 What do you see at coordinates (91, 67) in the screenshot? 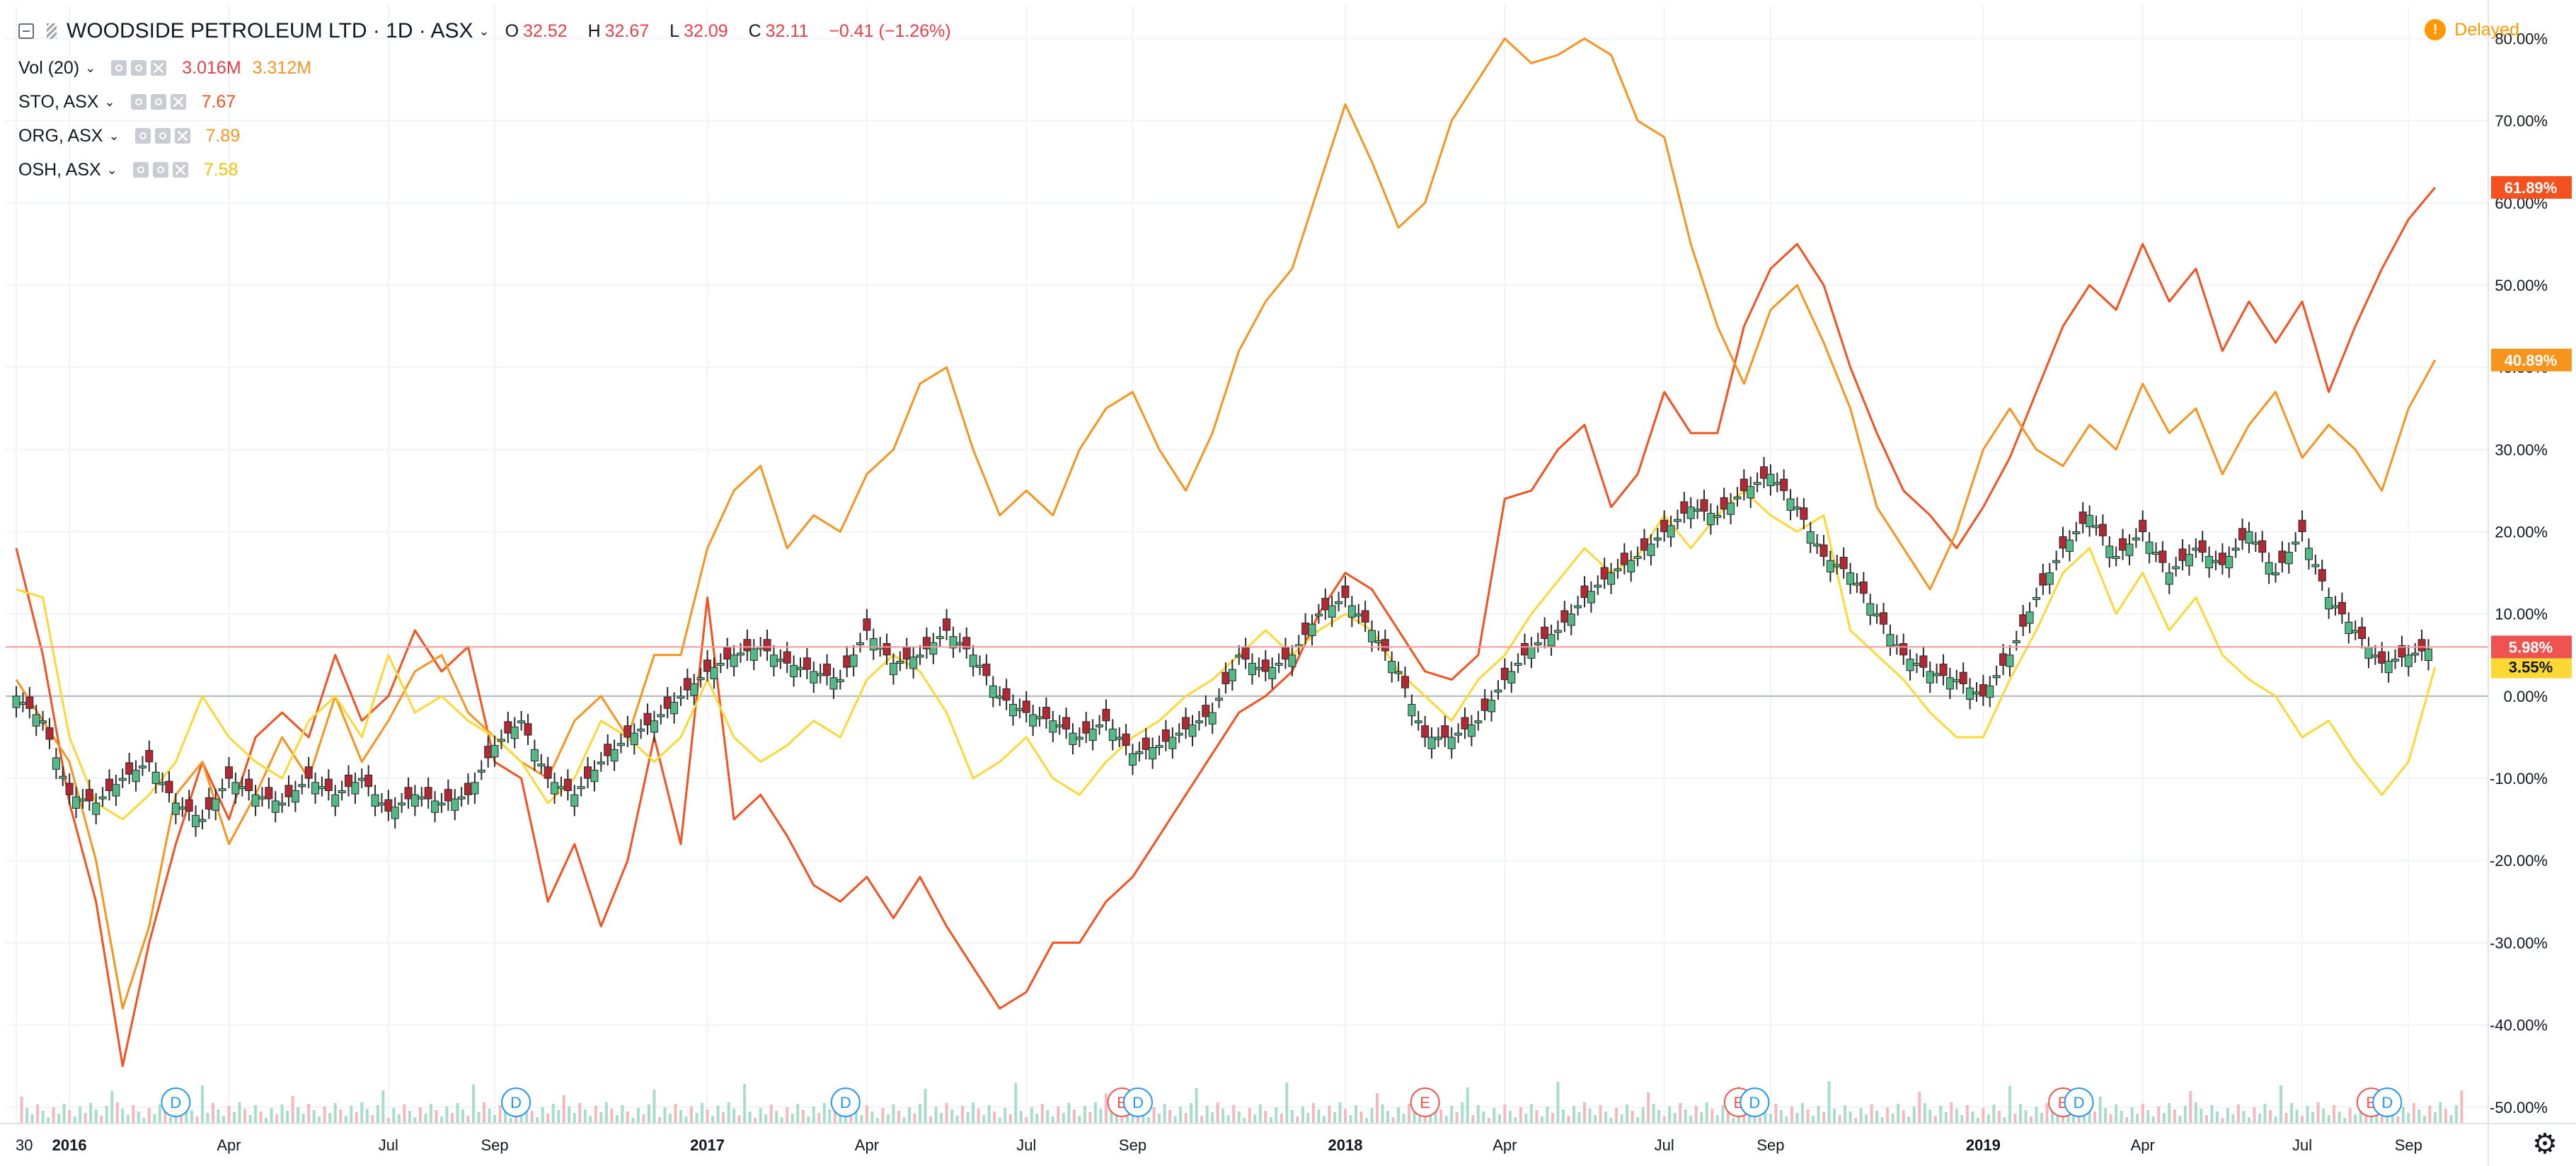
I see `chevron-down-icon: ⌄` at bounding box center [91, 67].